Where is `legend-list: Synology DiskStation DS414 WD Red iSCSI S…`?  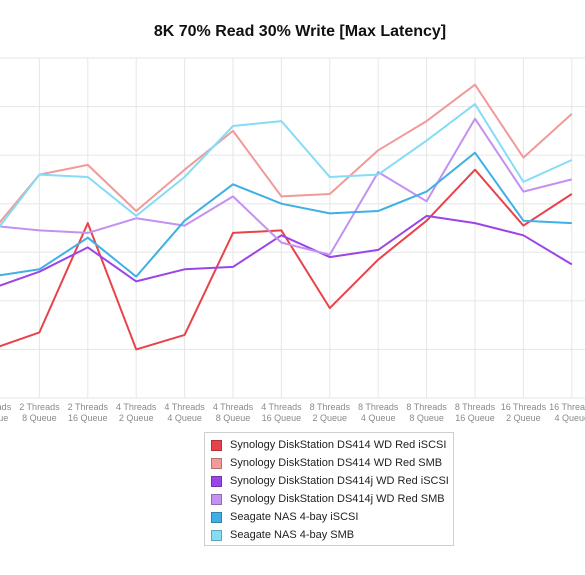
legend-list: Synology DiskStation DS414 WD Red iSCSI S… is located at coordinates (332, 490).